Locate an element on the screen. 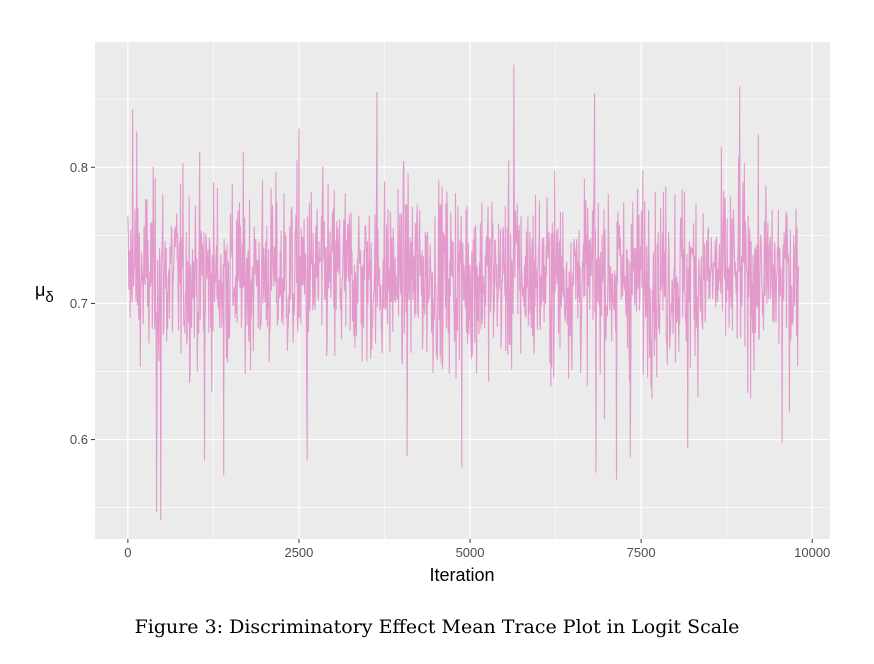 This screenshot has height=664, width=874. y-tick-label: 0.6 is located at coordinates (79, 439).